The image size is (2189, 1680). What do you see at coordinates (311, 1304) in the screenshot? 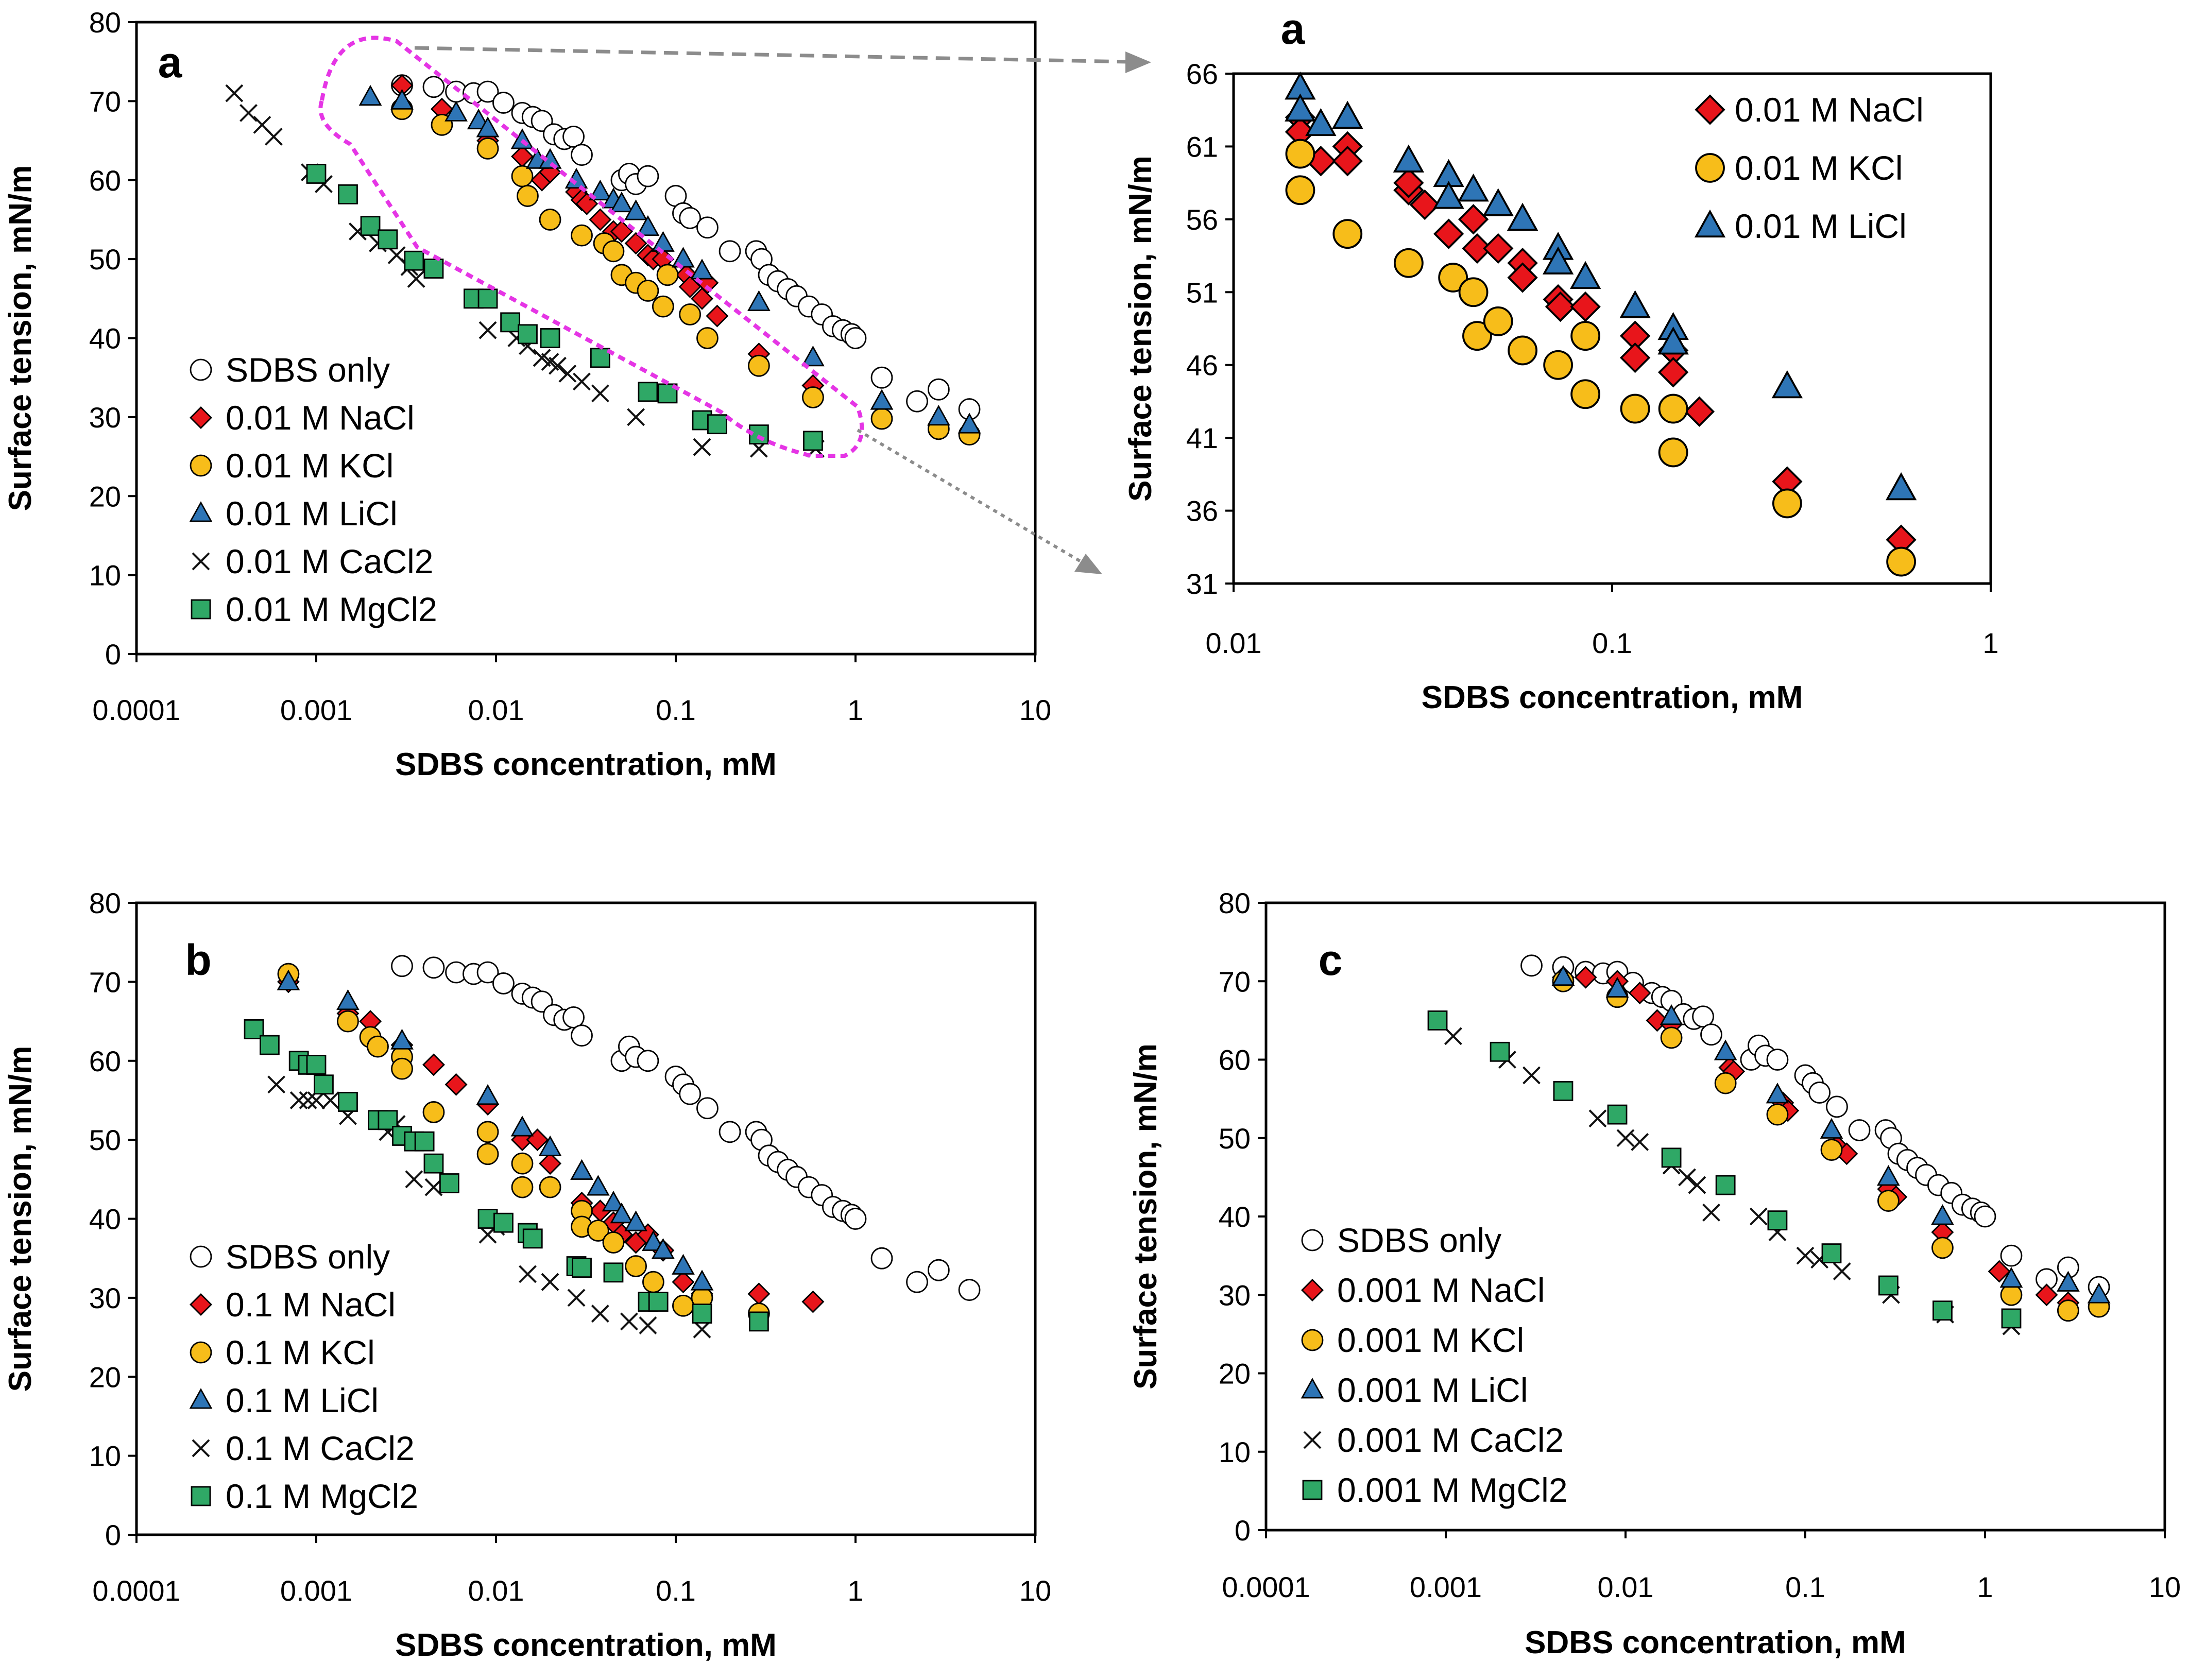
I see `legend-label: 0.1 M NaCl` at bounding box center [311, 1304].